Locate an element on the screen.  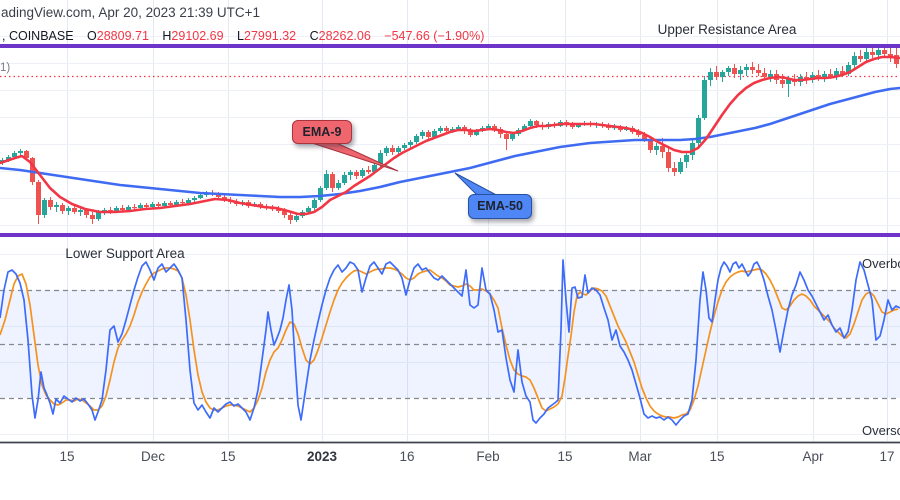
upper-resistance-area-label: Upper Resistance Area is located at coordinates (727, 29).